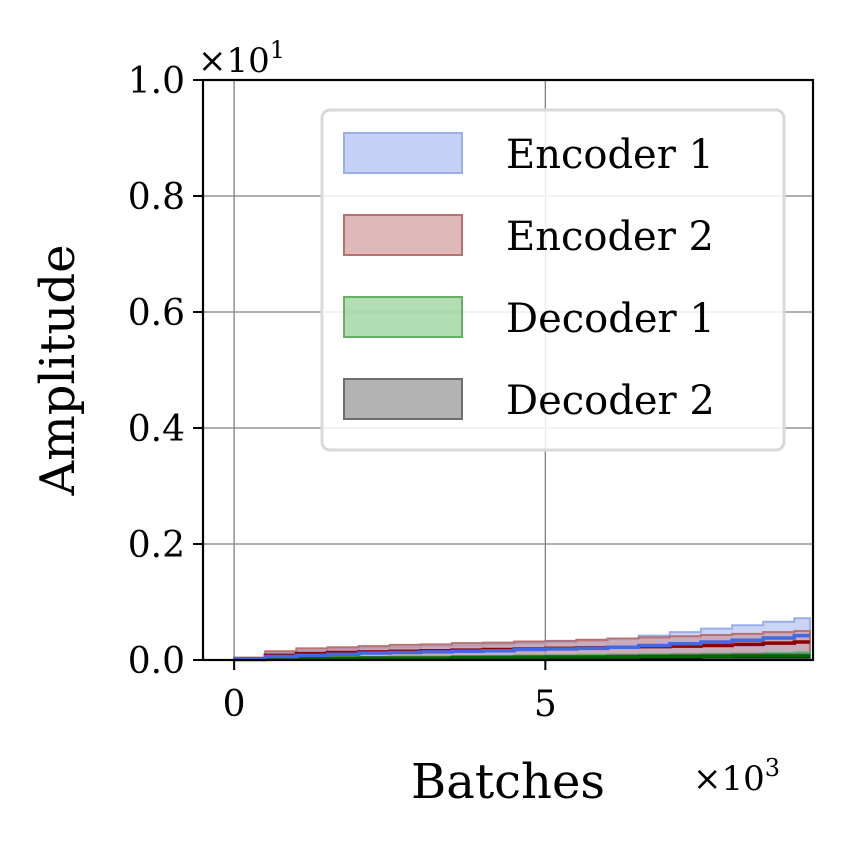 The height and width of the screenshot is (843, 843). I want to click on y-tick-label-0: 0.0, so click(156, 661).